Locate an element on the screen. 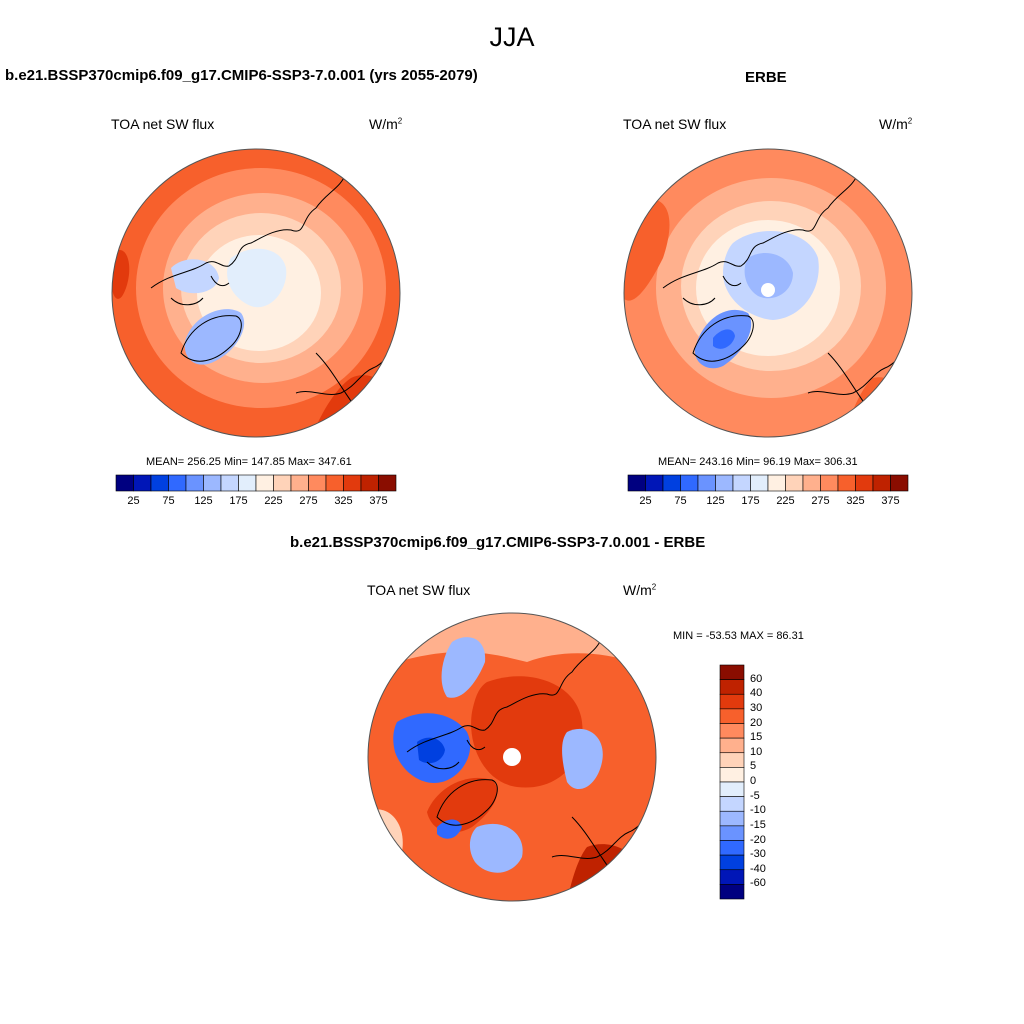 Image resolution: width=1024 pixels, height=1024 pixels. panel3-colorbar is located at coordinates (732, 782).